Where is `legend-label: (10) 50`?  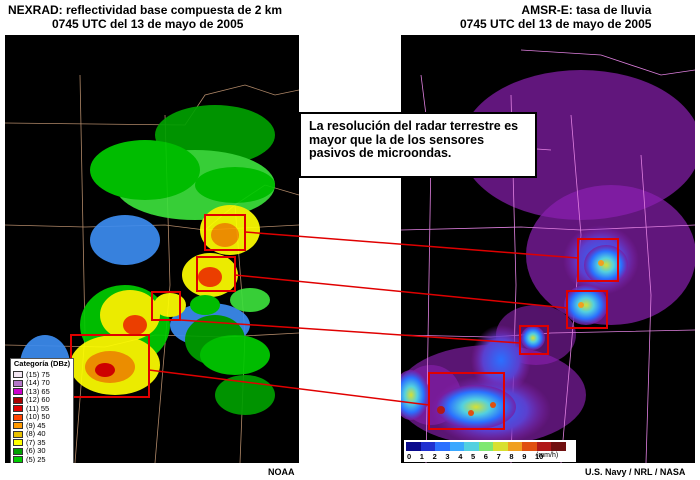 legend-label: (10) 50 is located at coordinates (38, 416).